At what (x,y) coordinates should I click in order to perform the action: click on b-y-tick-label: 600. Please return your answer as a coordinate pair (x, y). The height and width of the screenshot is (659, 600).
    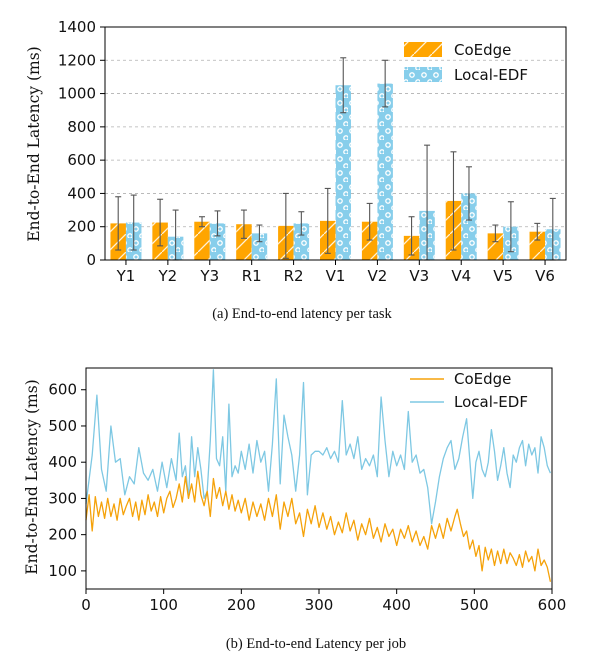
    Looking at the image, I should click on (62, 390).